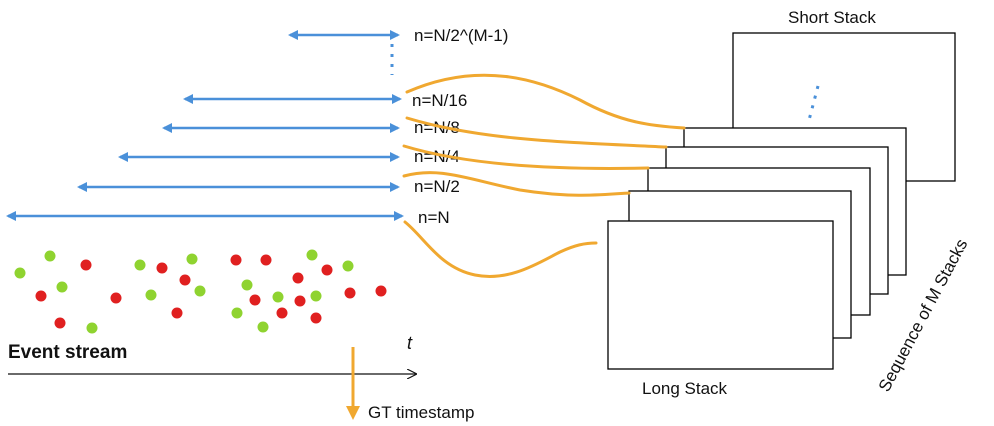 Image resolution: width=994 pixels, height=426 pixels. Describe the element at coordinates (500, 249) in the screenshot. I see `curve-n` at that location.